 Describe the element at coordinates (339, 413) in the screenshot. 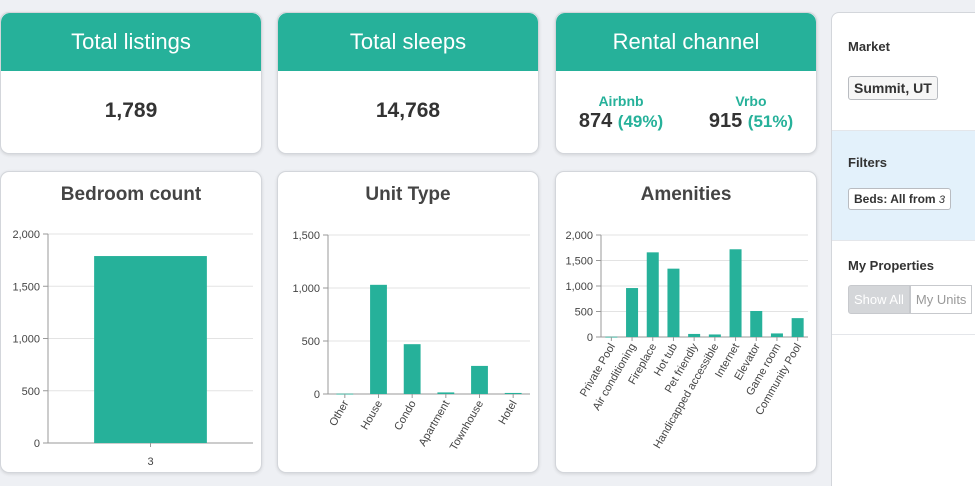

I see `x-tick-label: Other` at that location.